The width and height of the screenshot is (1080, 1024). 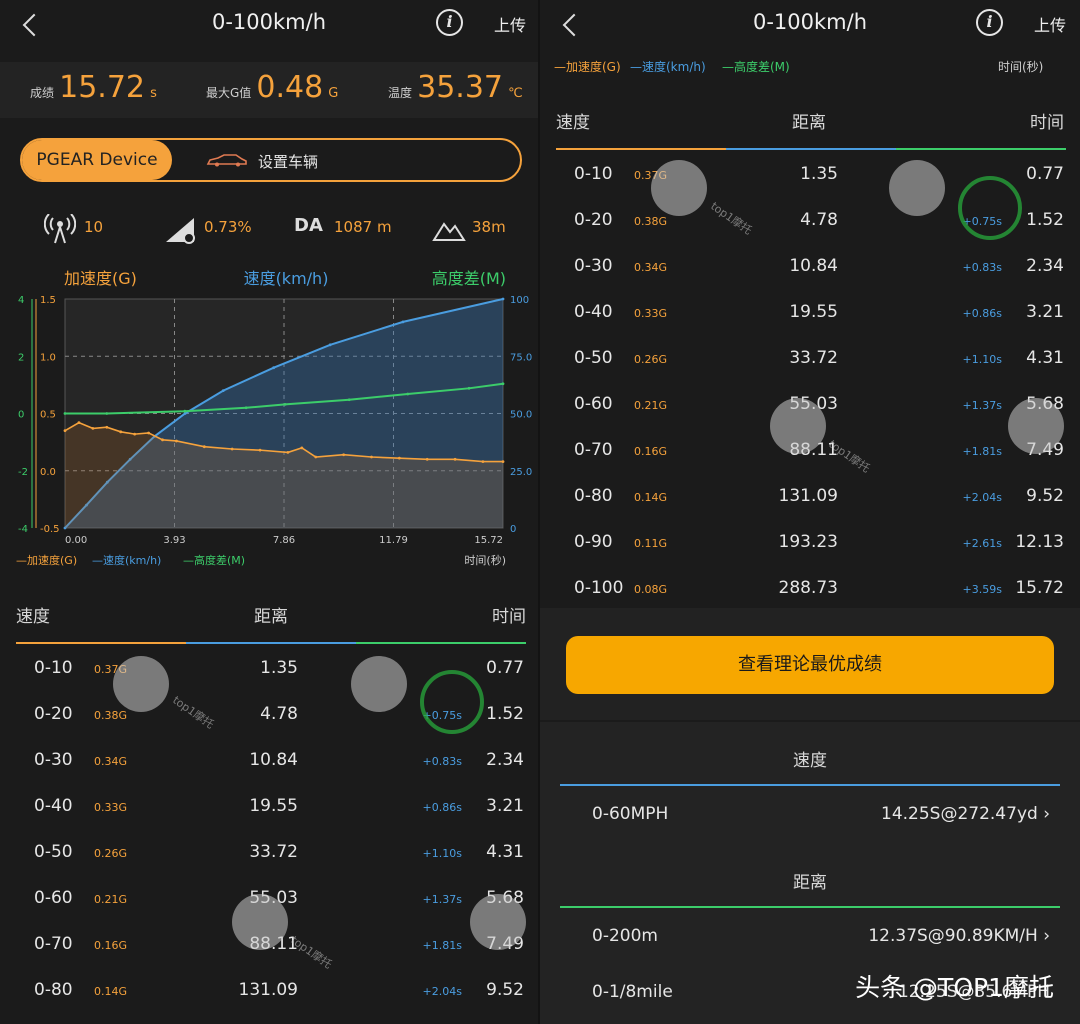 What do you see at coordinates (813, 312) in the screenshot?
I see `row-distance: 19.55` at bounding box center [813, 312].